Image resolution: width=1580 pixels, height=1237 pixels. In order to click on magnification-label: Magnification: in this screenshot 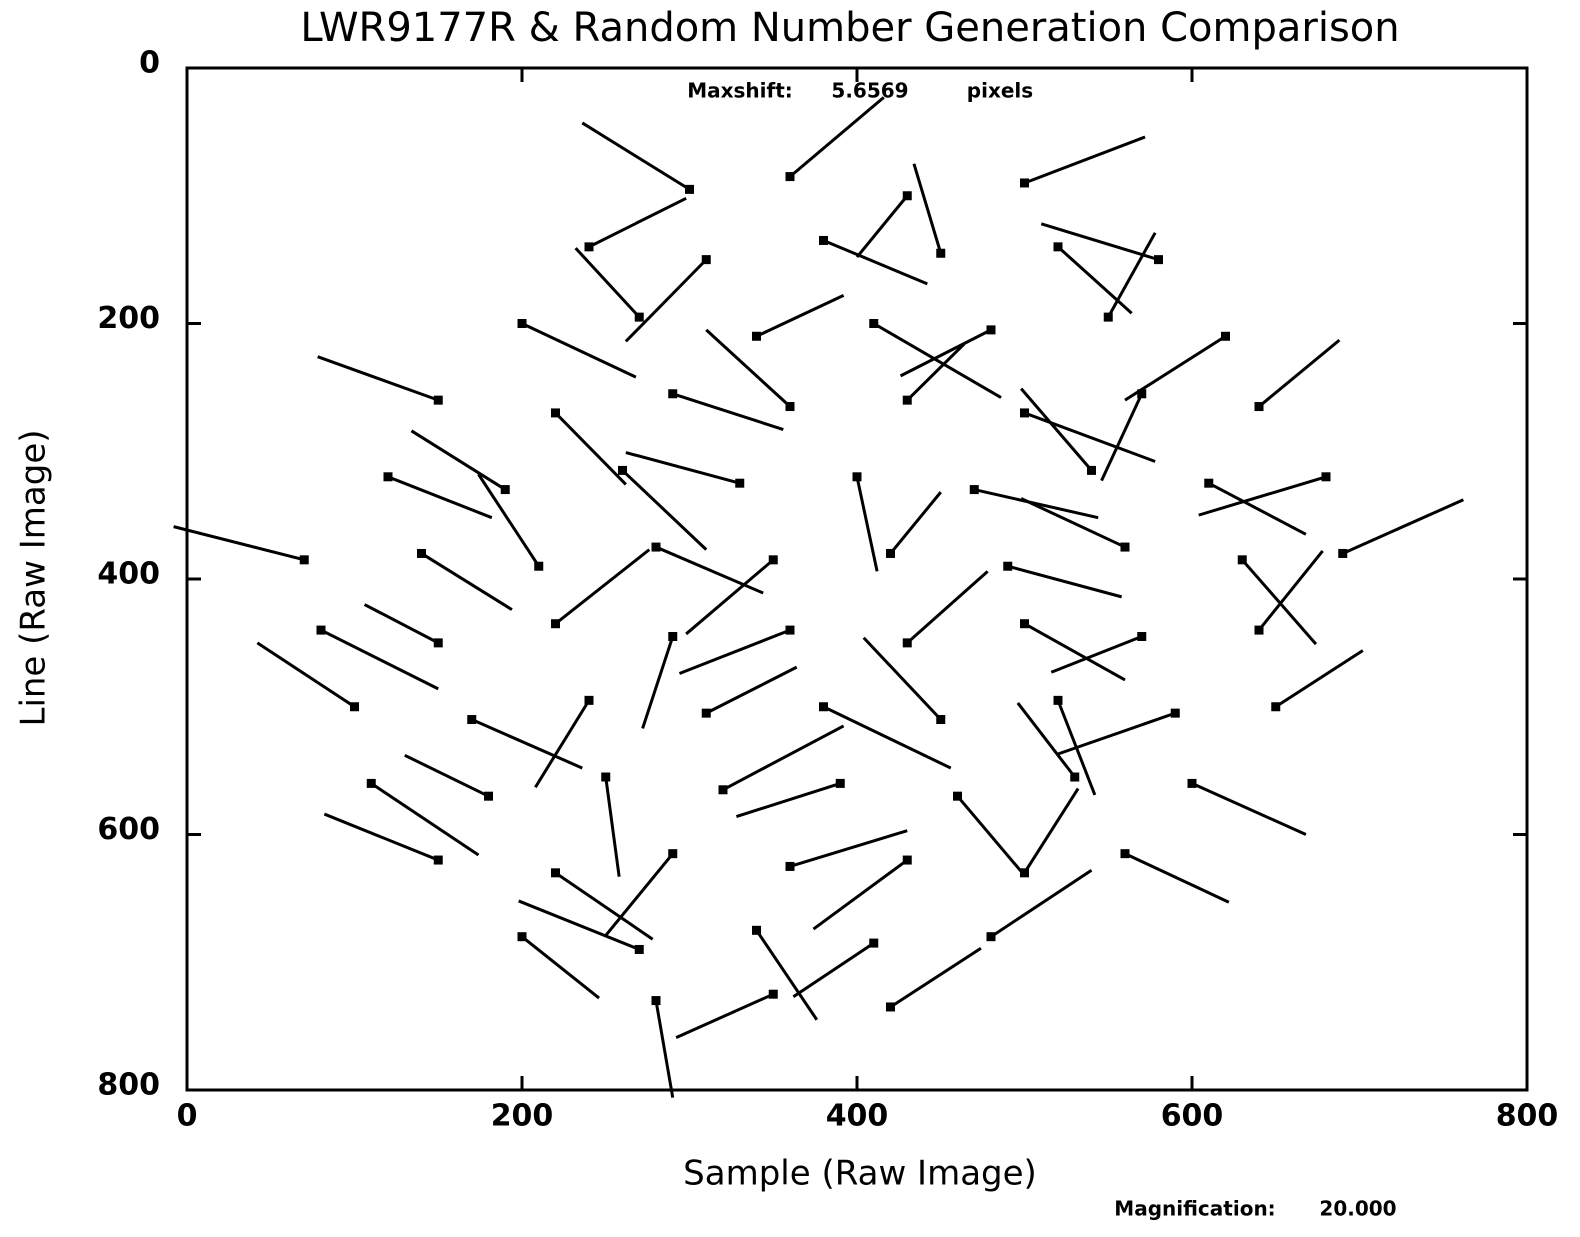, I will do `click(1194, 1209)`.